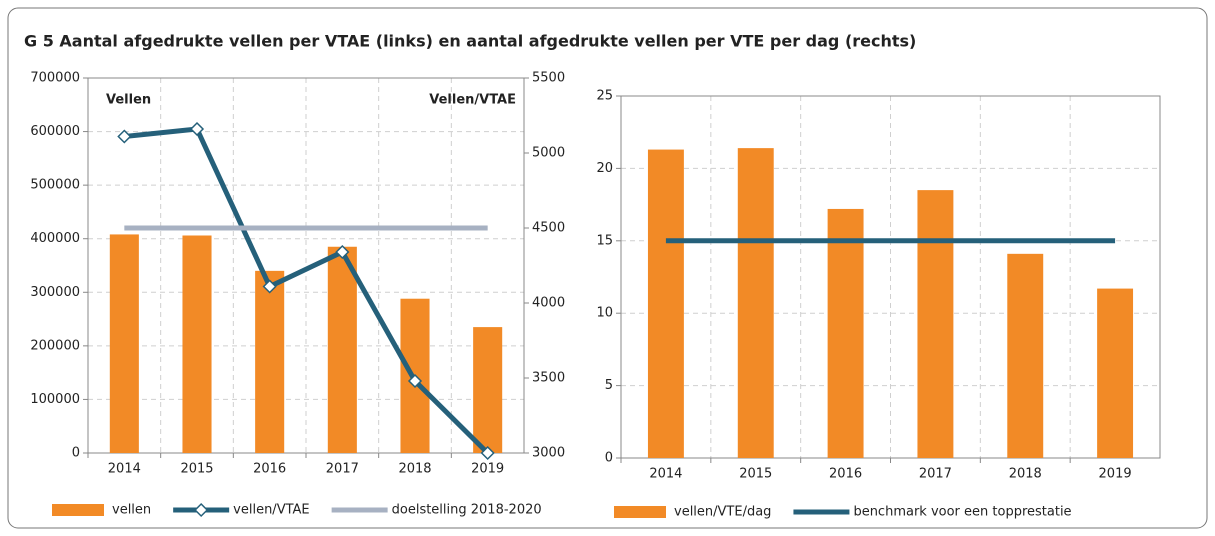 Image resolution: width=1215 pixels, height=536 pixels. Describe the element at coordinates (548, 228) in the screenshot. I see `y2-tick-label: 4500` at that location.